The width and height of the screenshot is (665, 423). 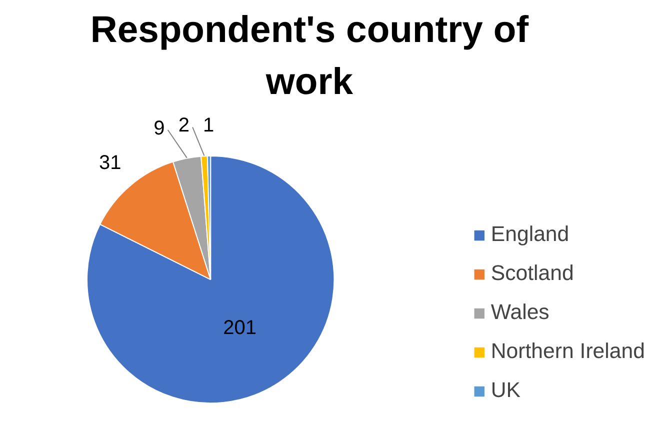 I want to click on data-label: 1, so click(x=208, y=125).